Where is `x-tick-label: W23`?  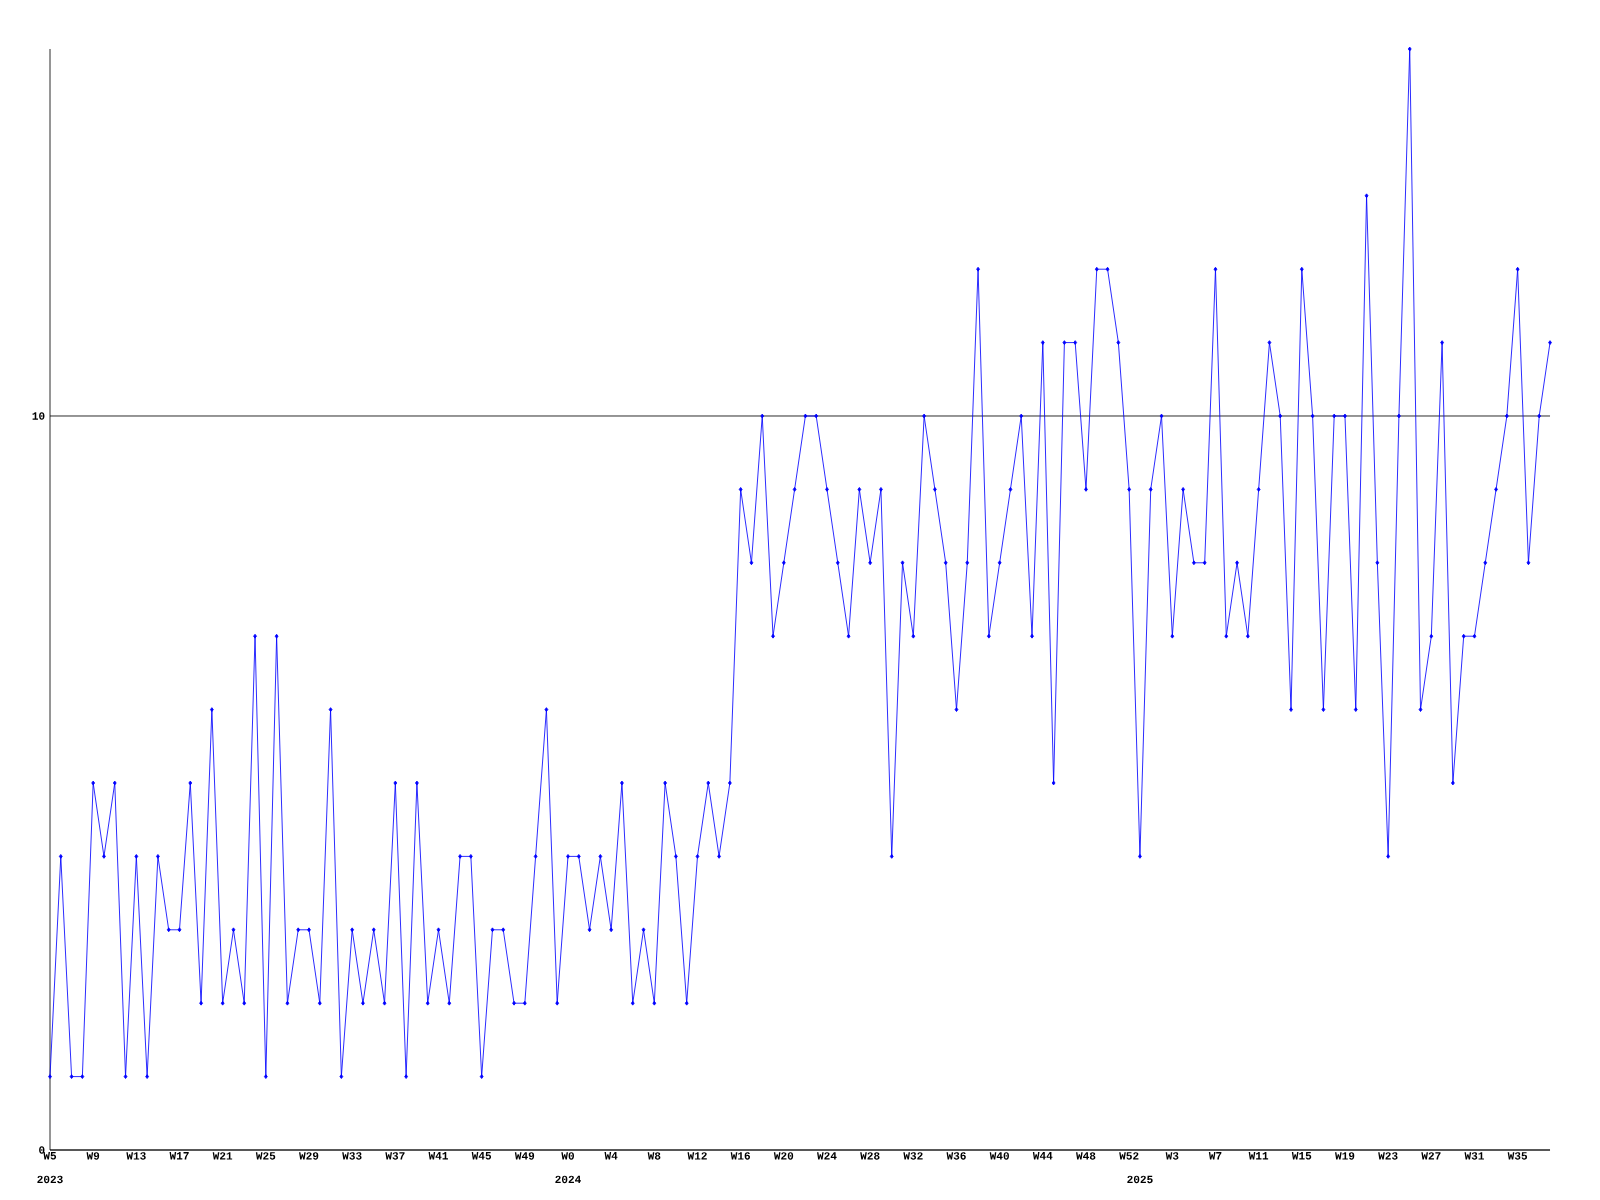 x-tick-label: W23 is located at coordinates (1388, 1156).